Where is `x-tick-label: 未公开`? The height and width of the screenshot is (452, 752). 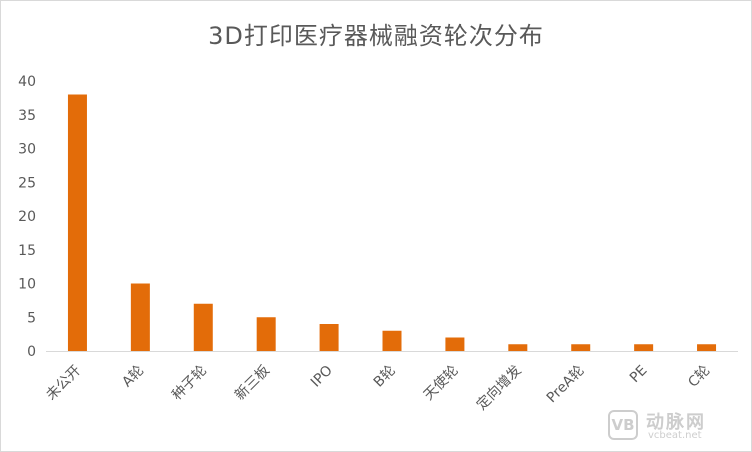
x-tick-label: 未公开 is located at coordinates (63, 383).